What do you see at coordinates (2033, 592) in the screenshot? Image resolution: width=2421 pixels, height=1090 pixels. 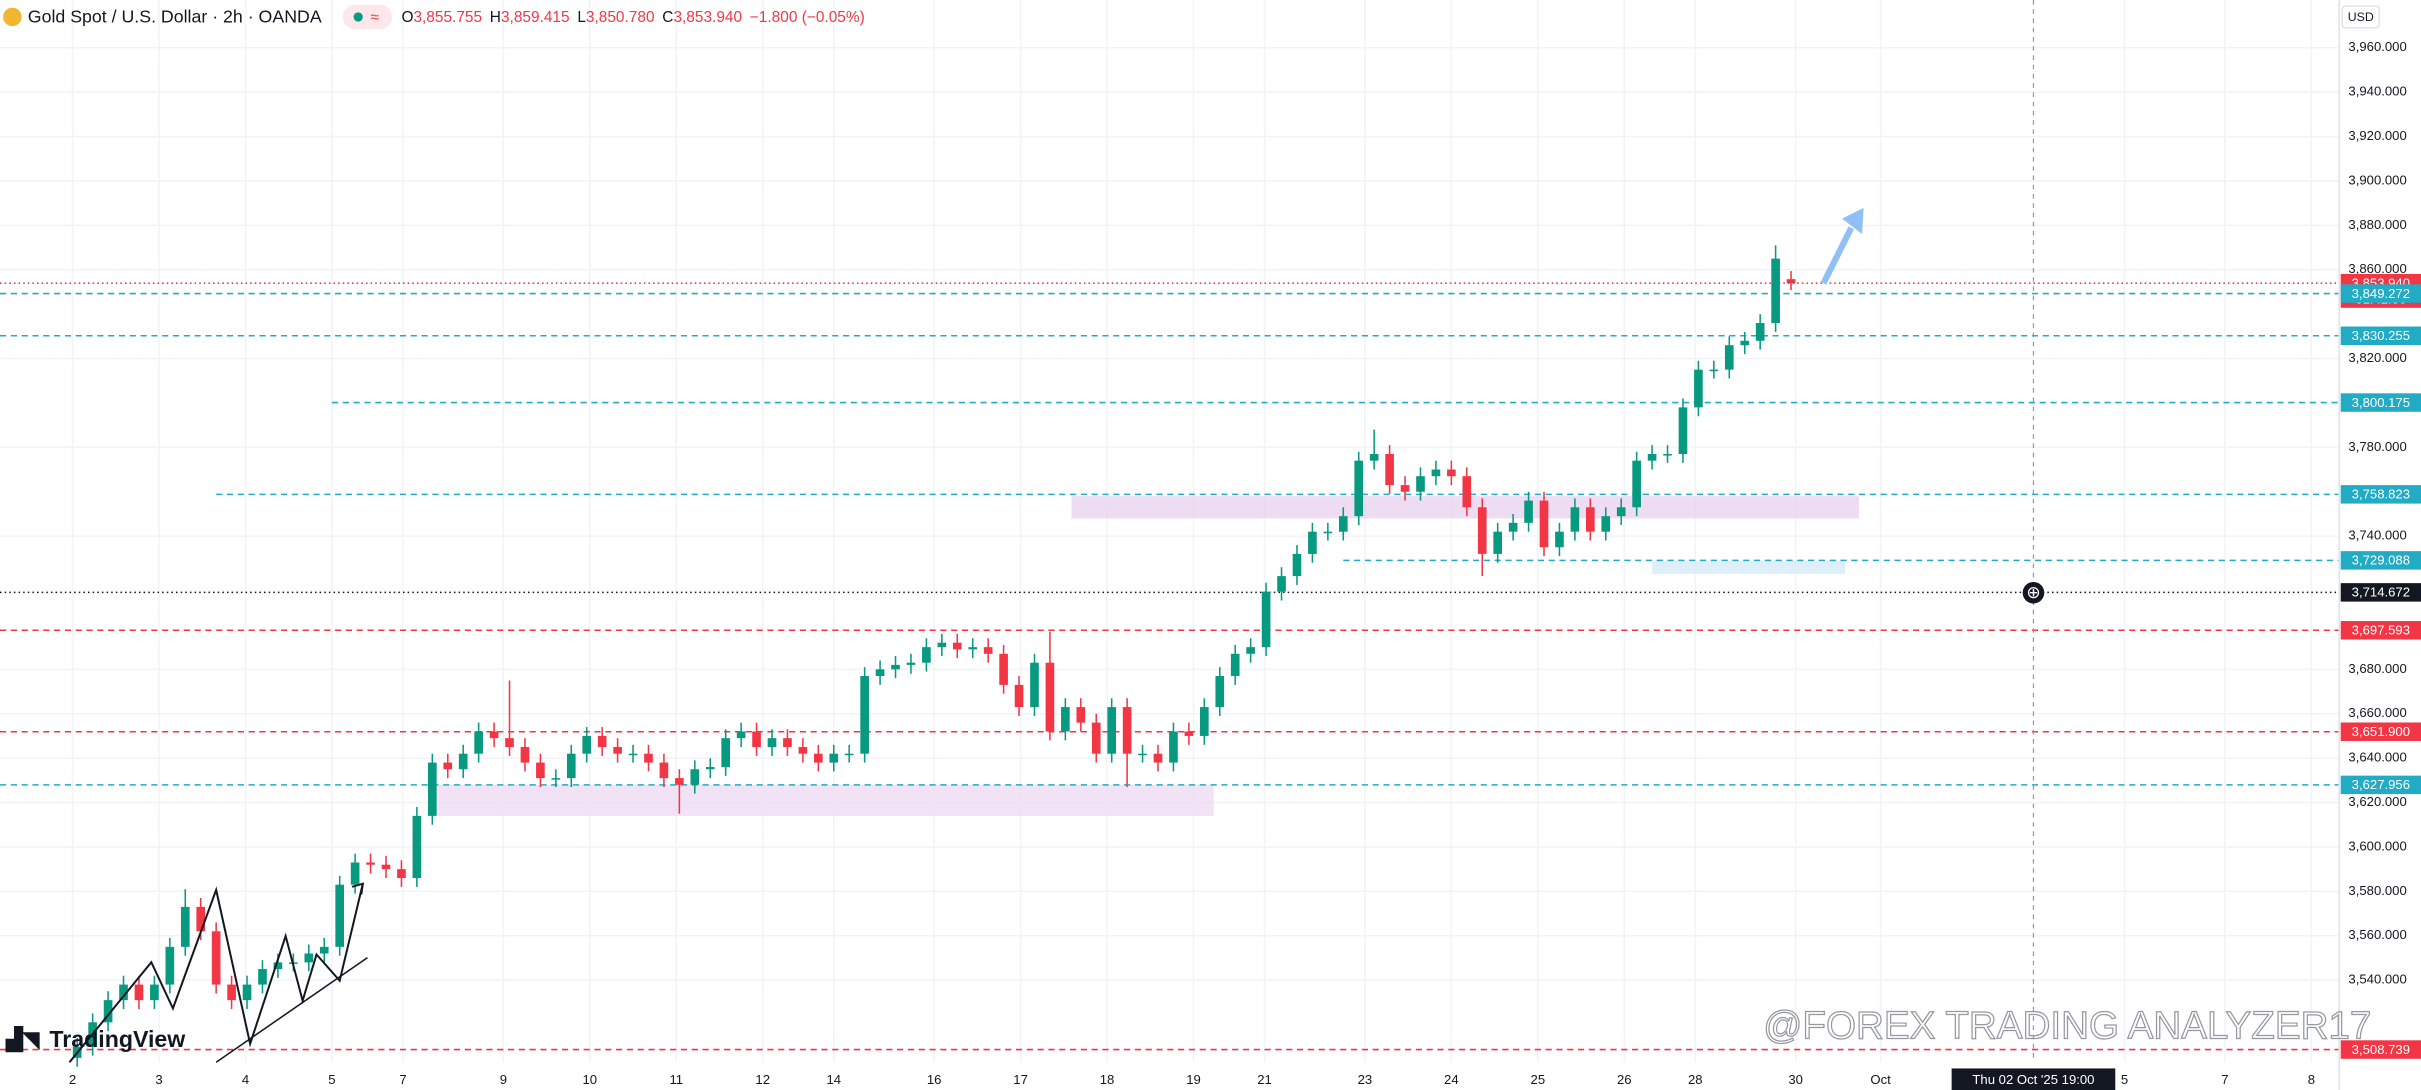 I see `crosshair-add-button` at bounding box center [2033, 592].